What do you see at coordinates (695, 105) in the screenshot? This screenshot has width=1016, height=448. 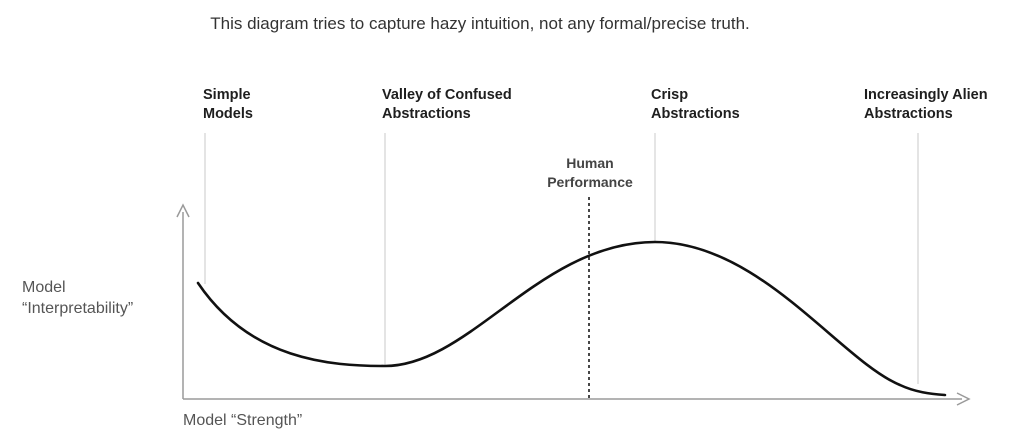 I see `stage-label-crisp: Crisp Abstractions` at bounding box center [695, 105].